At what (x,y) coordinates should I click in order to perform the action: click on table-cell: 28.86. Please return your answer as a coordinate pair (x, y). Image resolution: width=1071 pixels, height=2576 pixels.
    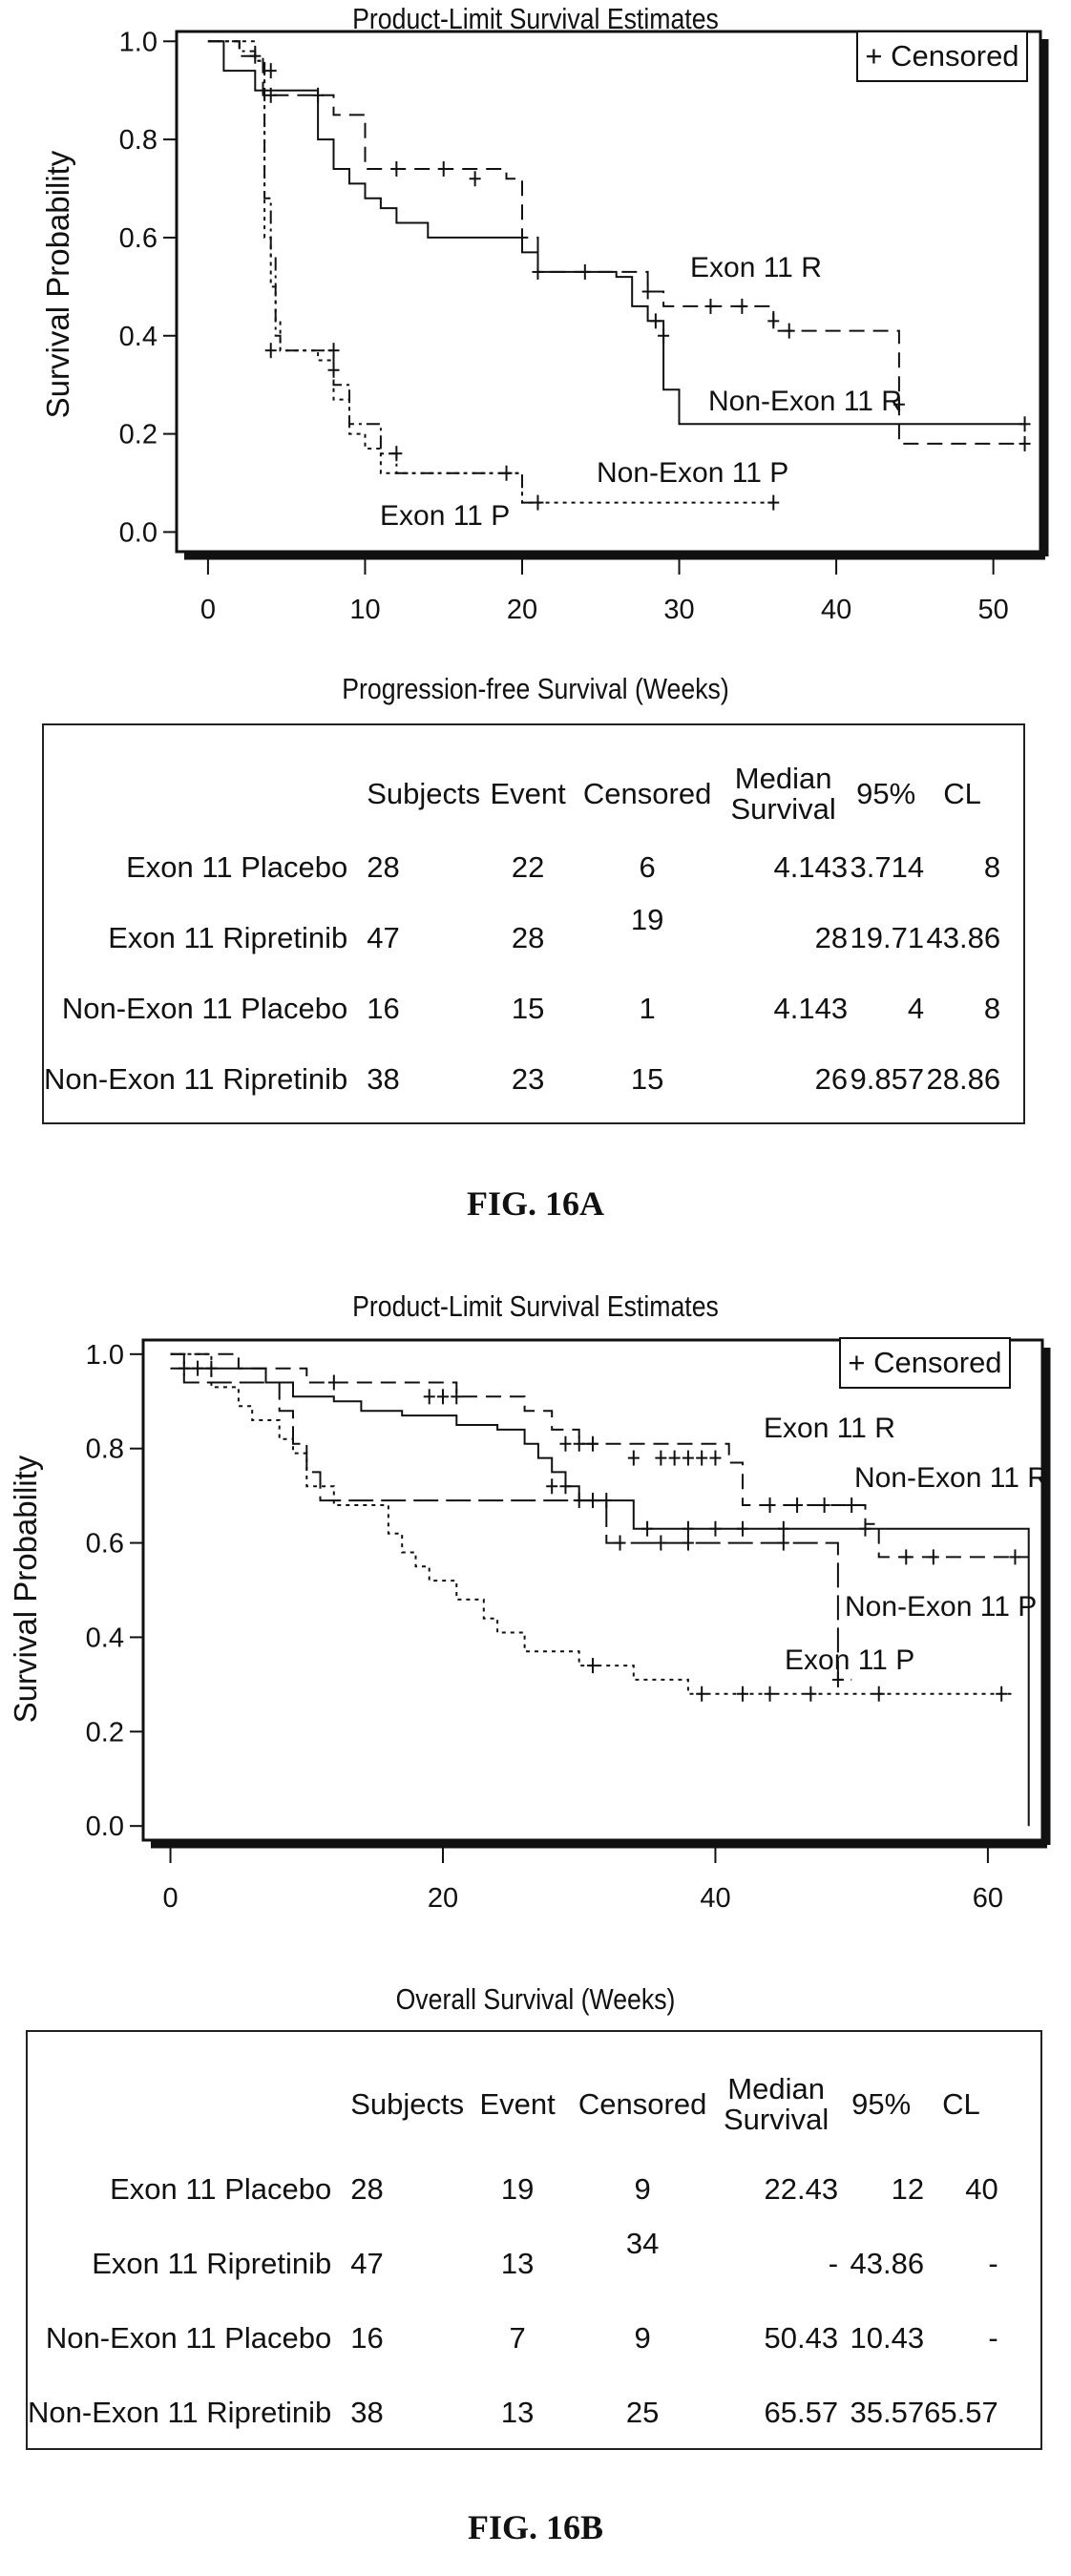
    Looking at the image, I should click on (964, 1079).